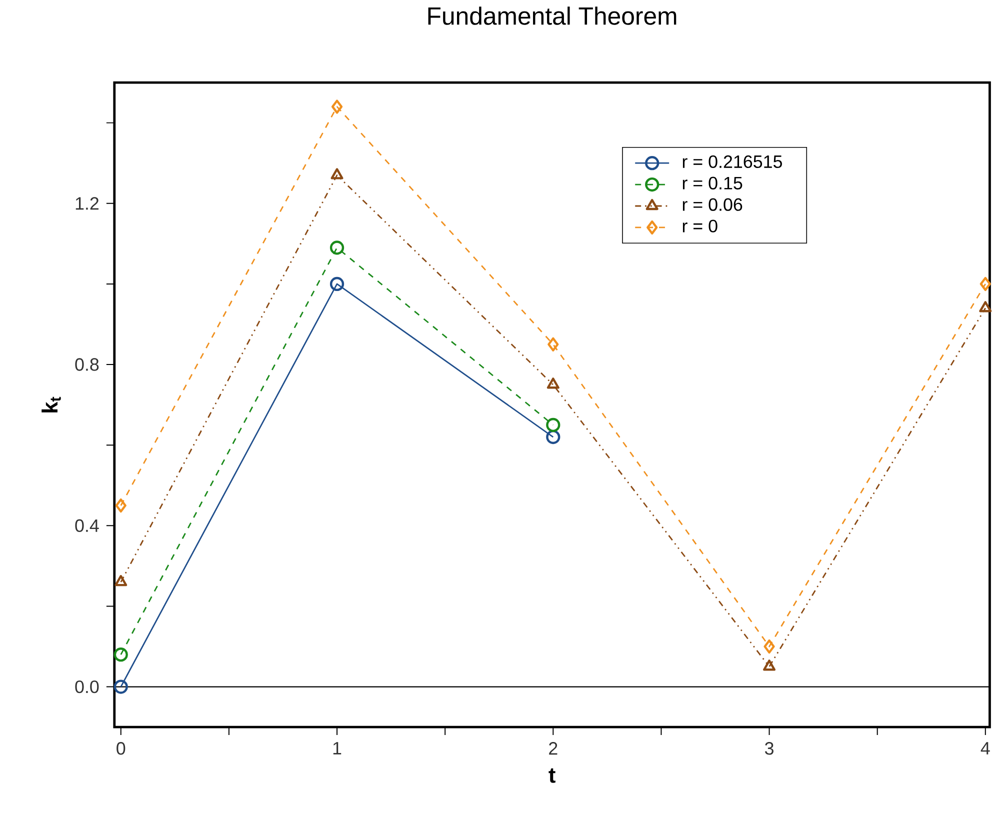  Describe the element at coordinates (985, 748) in the screenshot. I see `x-tick-label: 4` at that location.